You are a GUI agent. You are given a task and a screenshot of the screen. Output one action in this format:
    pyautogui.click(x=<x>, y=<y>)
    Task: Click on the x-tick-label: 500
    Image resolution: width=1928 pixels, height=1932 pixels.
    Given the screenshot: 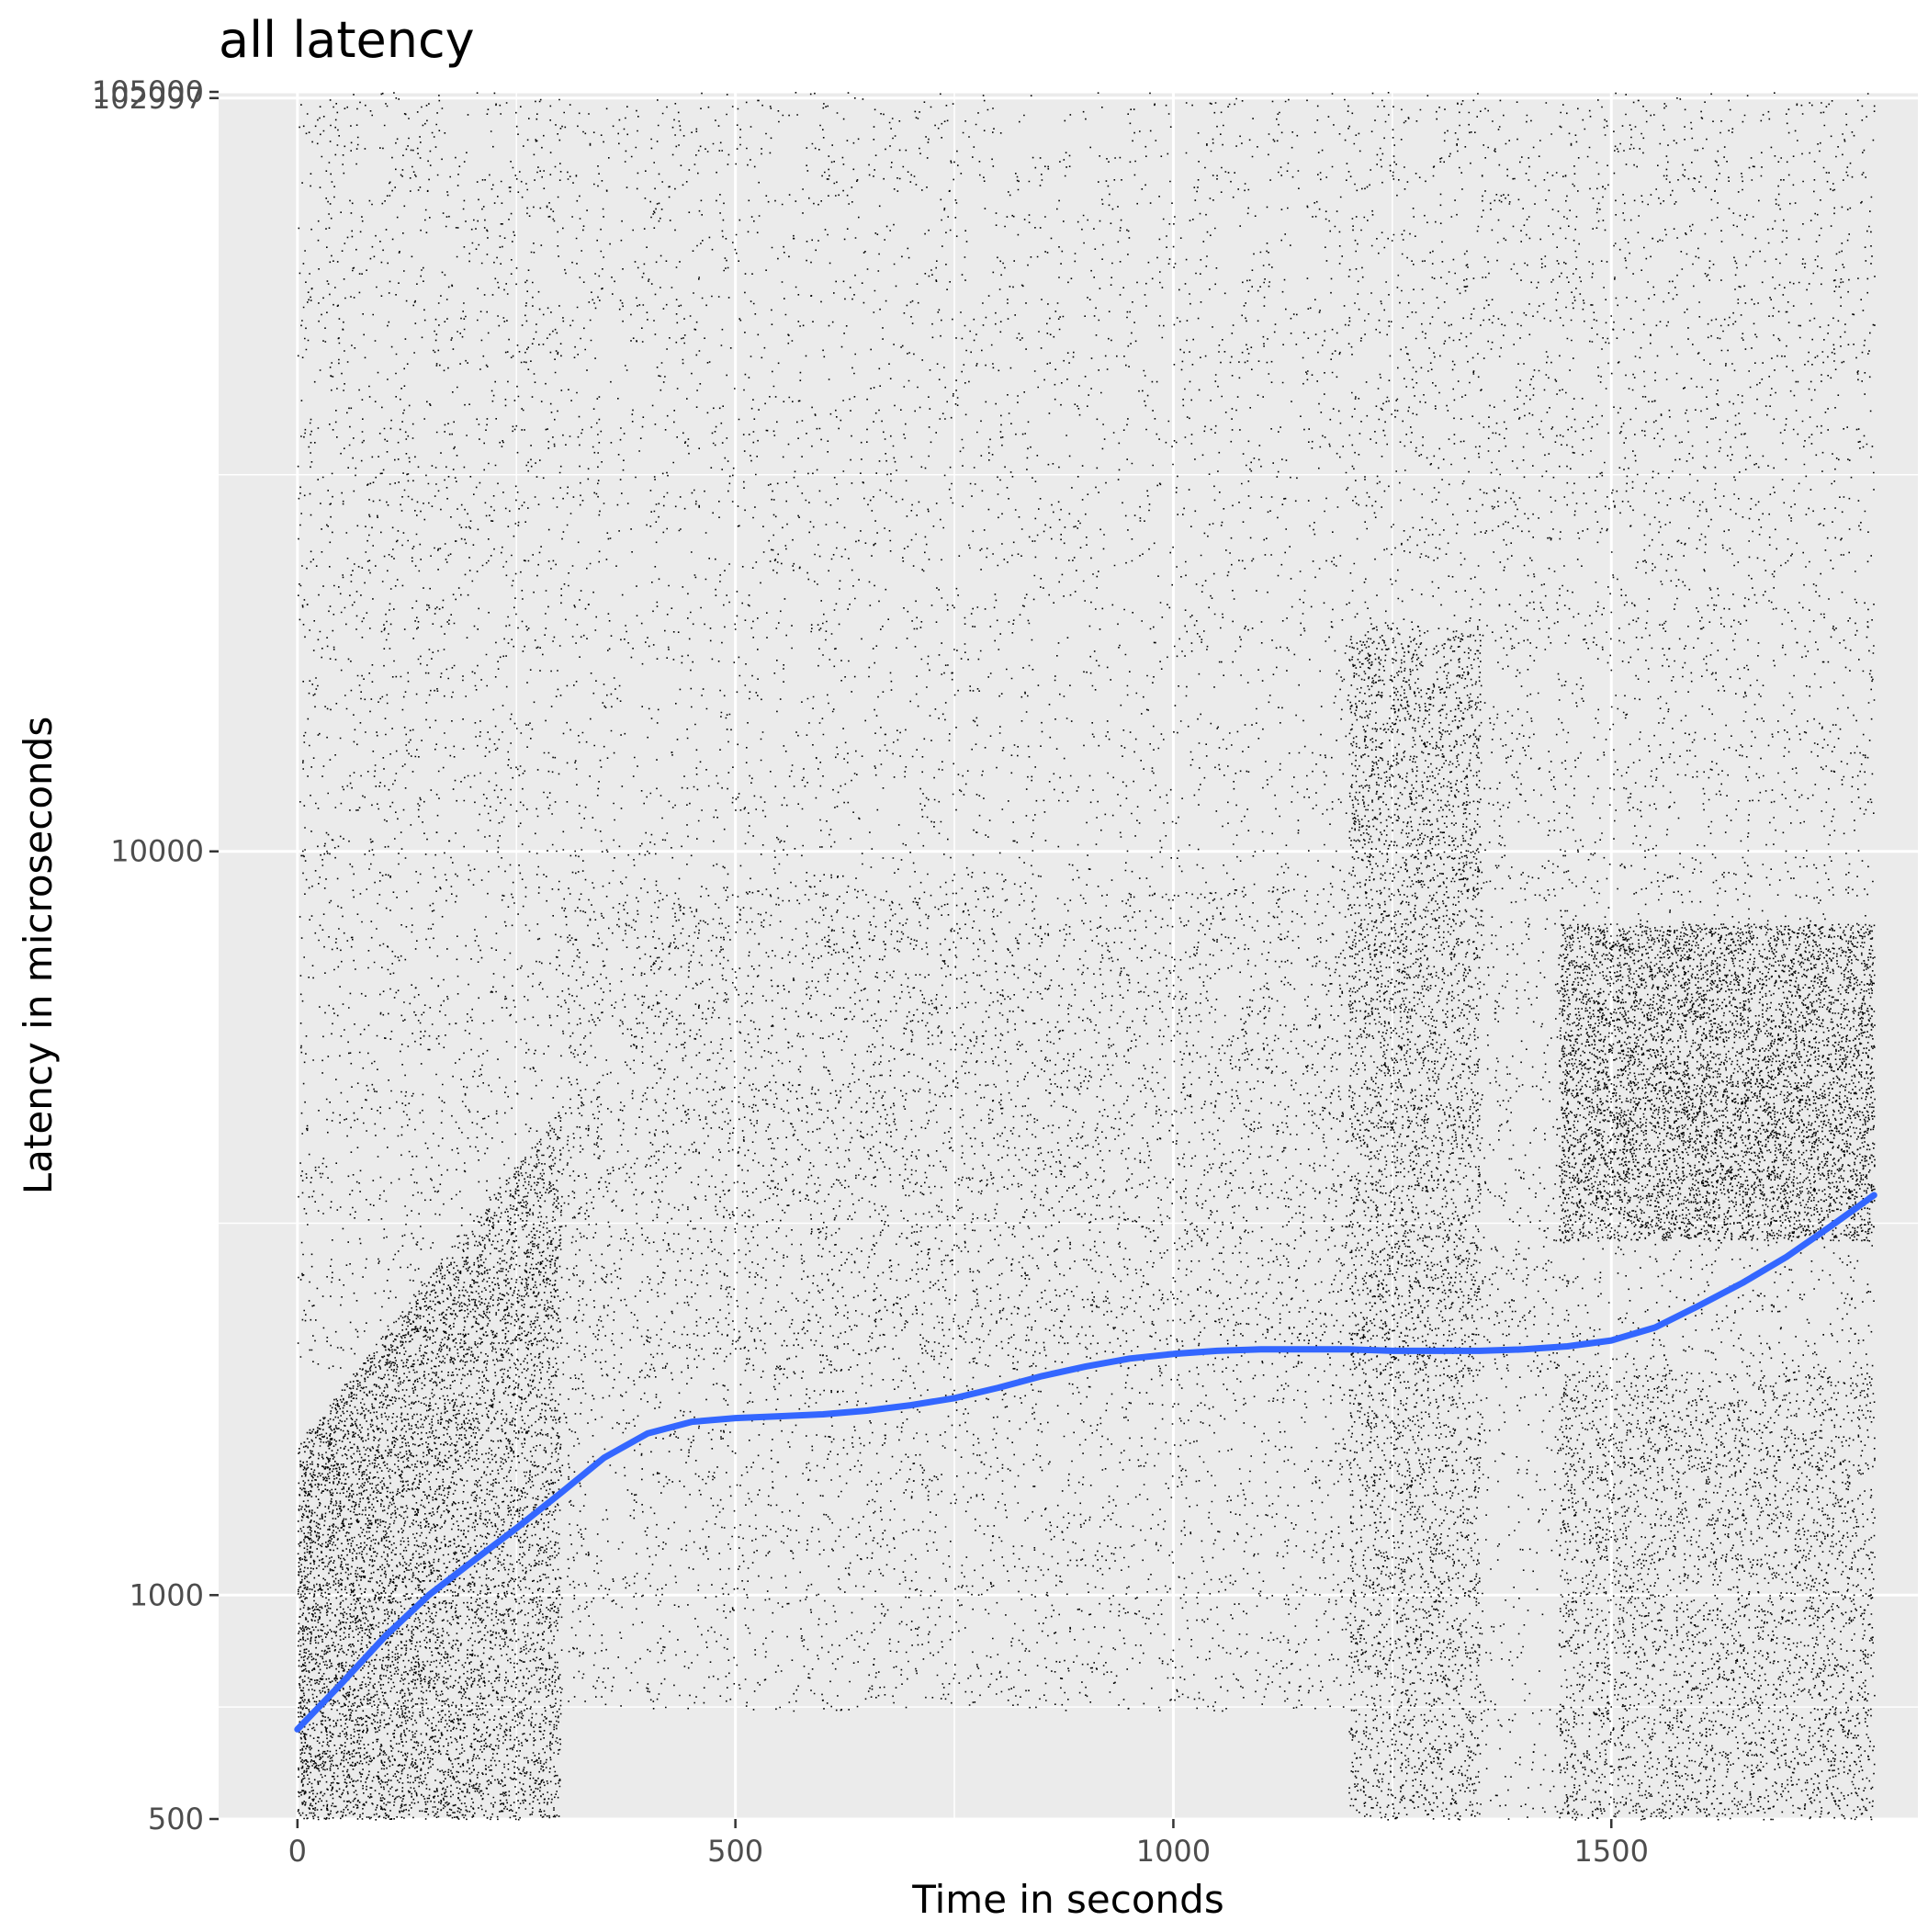 What is the action you would take?
    pyautogui.click(x=735, y=1851)
    